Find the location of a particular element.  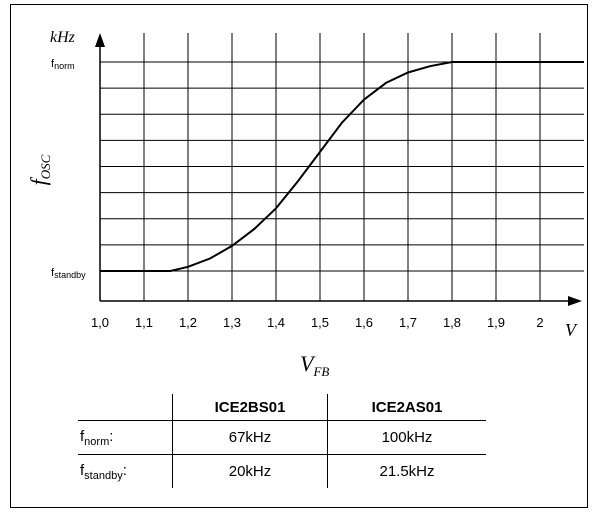

table-row: fstandby: 20kHz 21.5kHz is located at coordinates (282, 471).